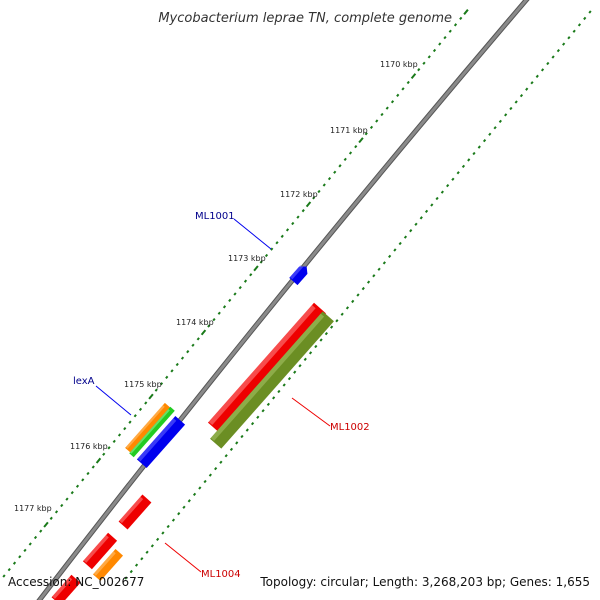  I want to click on gene-red-lower-body, so click(100, 551).